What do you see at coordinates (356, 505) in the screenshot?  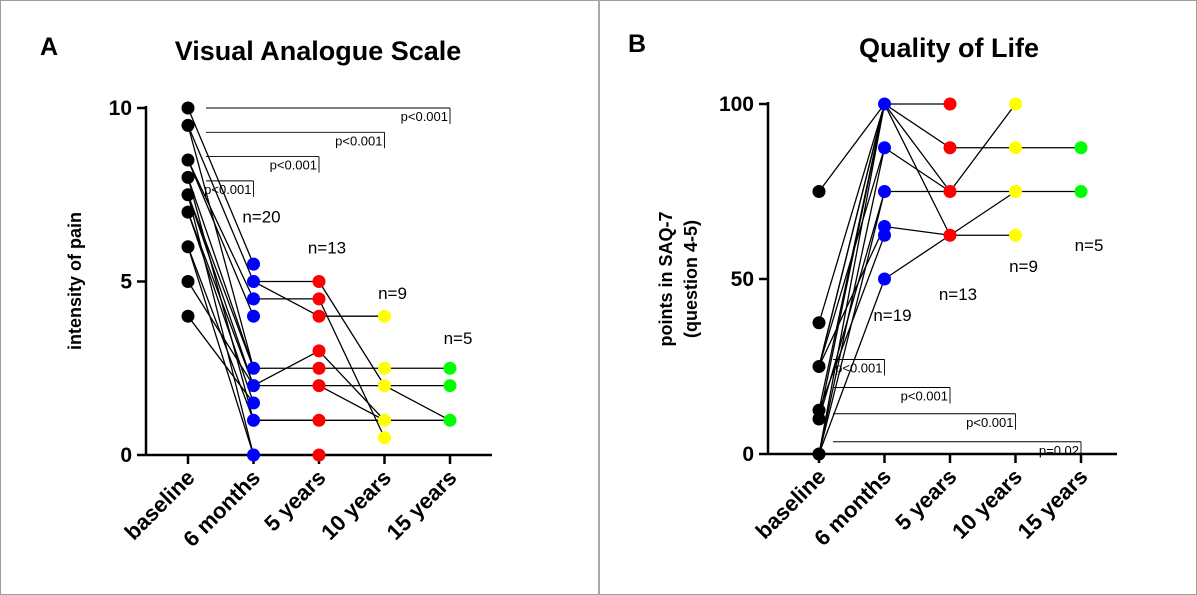 I see `x-tick-label: 10 years` at bounding box center [356, 505].